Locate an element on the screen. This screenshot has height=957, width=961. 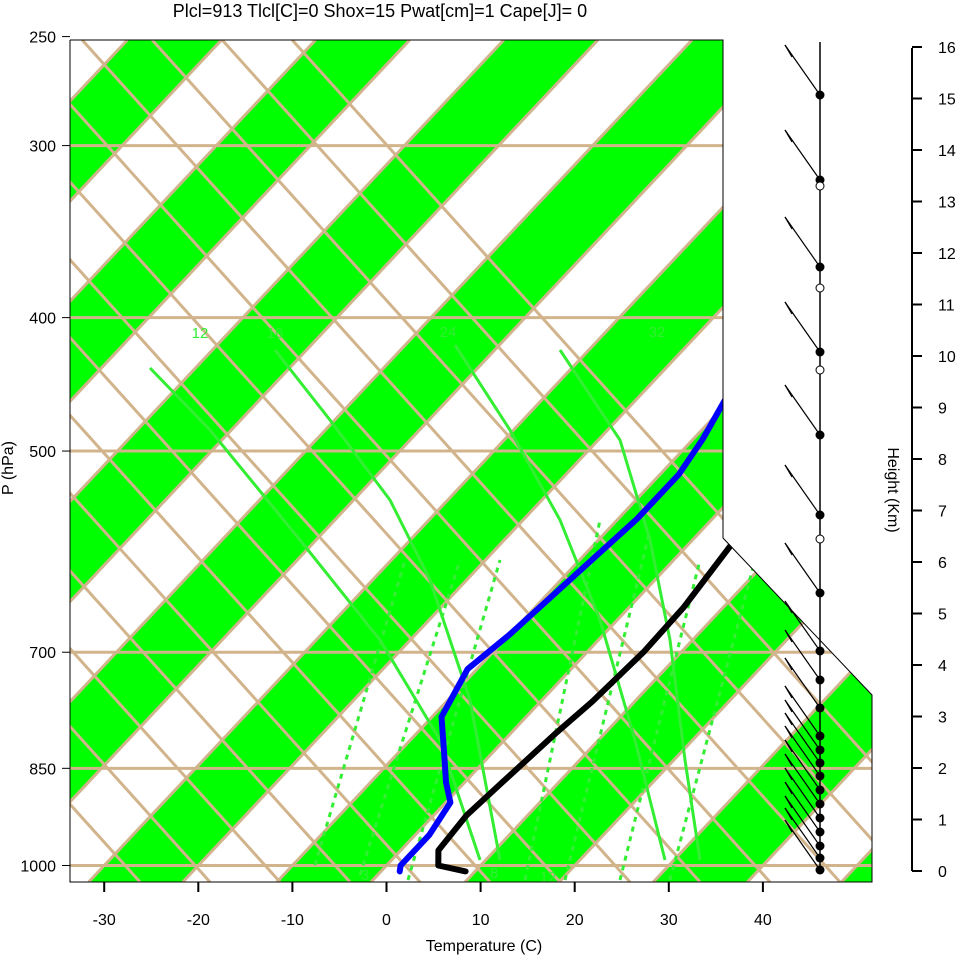
x-tick-label: 10 is located at coordinates (481, 920).